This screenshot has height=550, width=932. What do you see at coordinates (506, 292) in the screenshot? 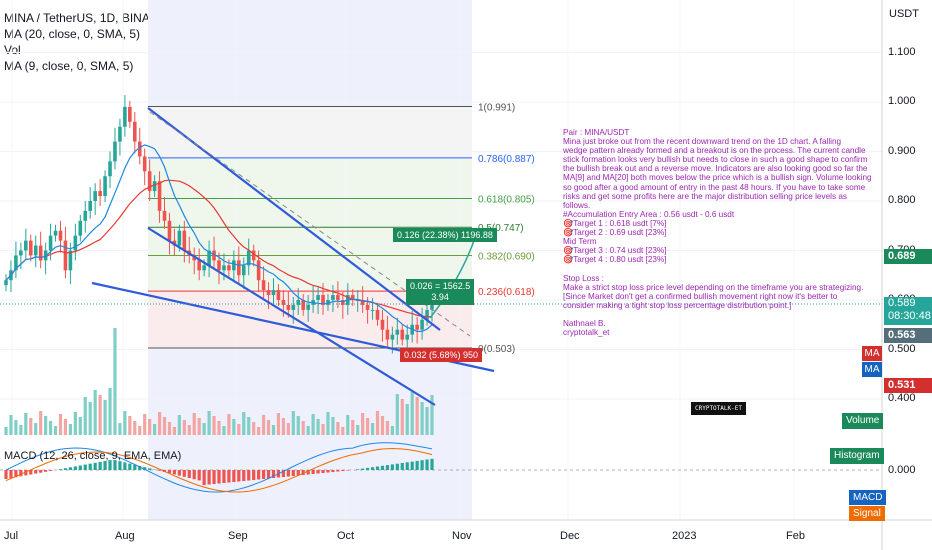
I see `fib-level-label: 0.236(0.618)` at bounding box center [506, 292].